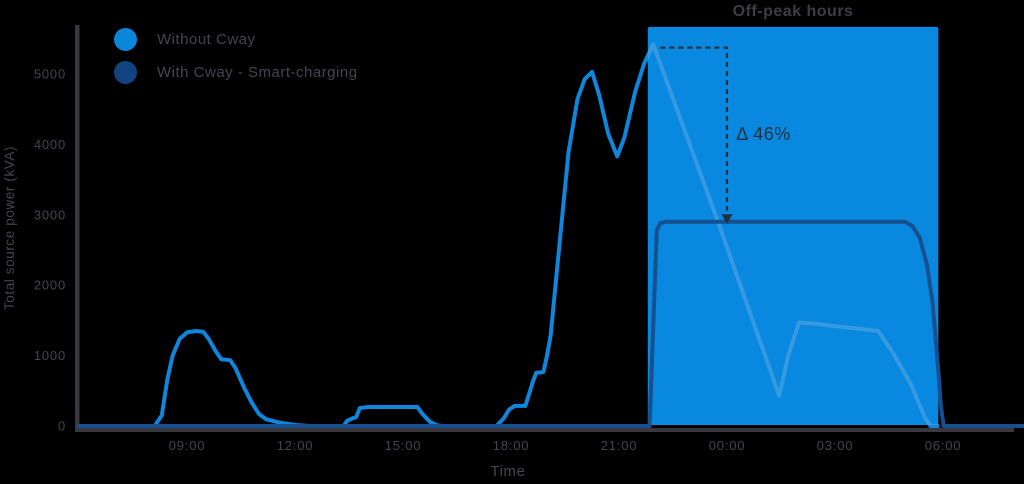  Describe the element at coordinates (187, 445) in the screenshot. I see `x-tick-label: 09:00` at that location.